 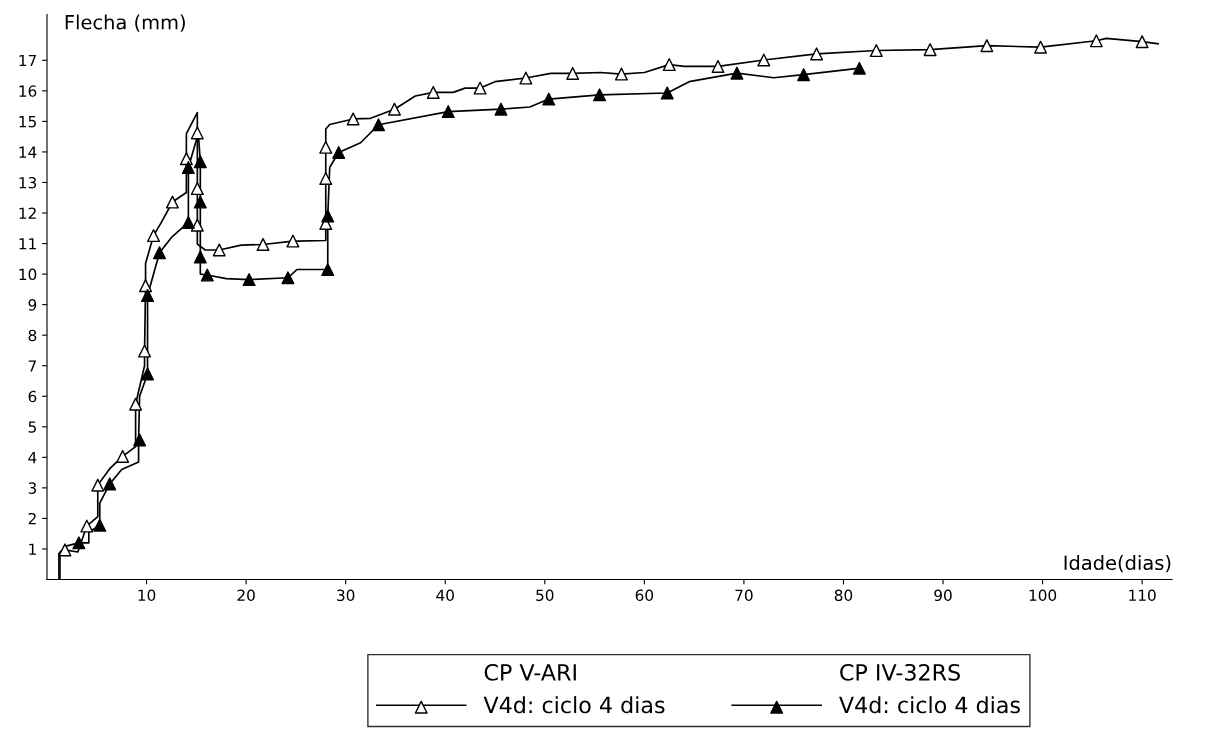 What do you see at coordinates (346, 595) in the screenshot?
I see `x-tick-label: 30` at bounding box center [346, 595].